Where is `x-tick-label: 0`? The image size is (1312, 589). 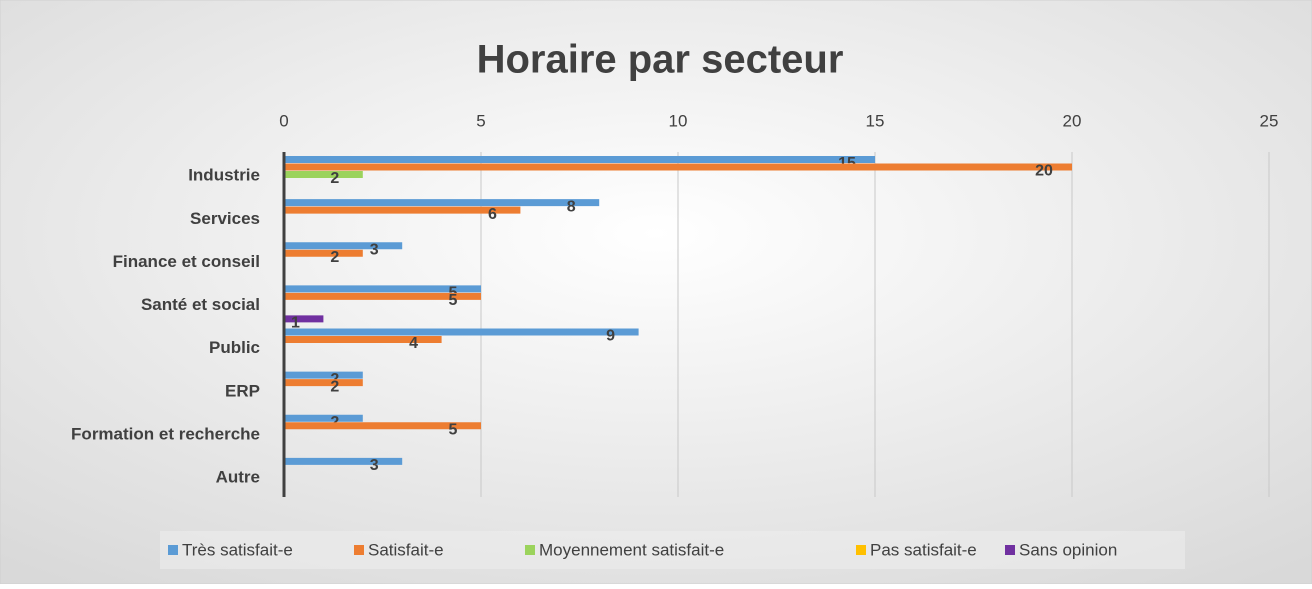
x-tick-label: 0 is located at coordinates (283, 120).